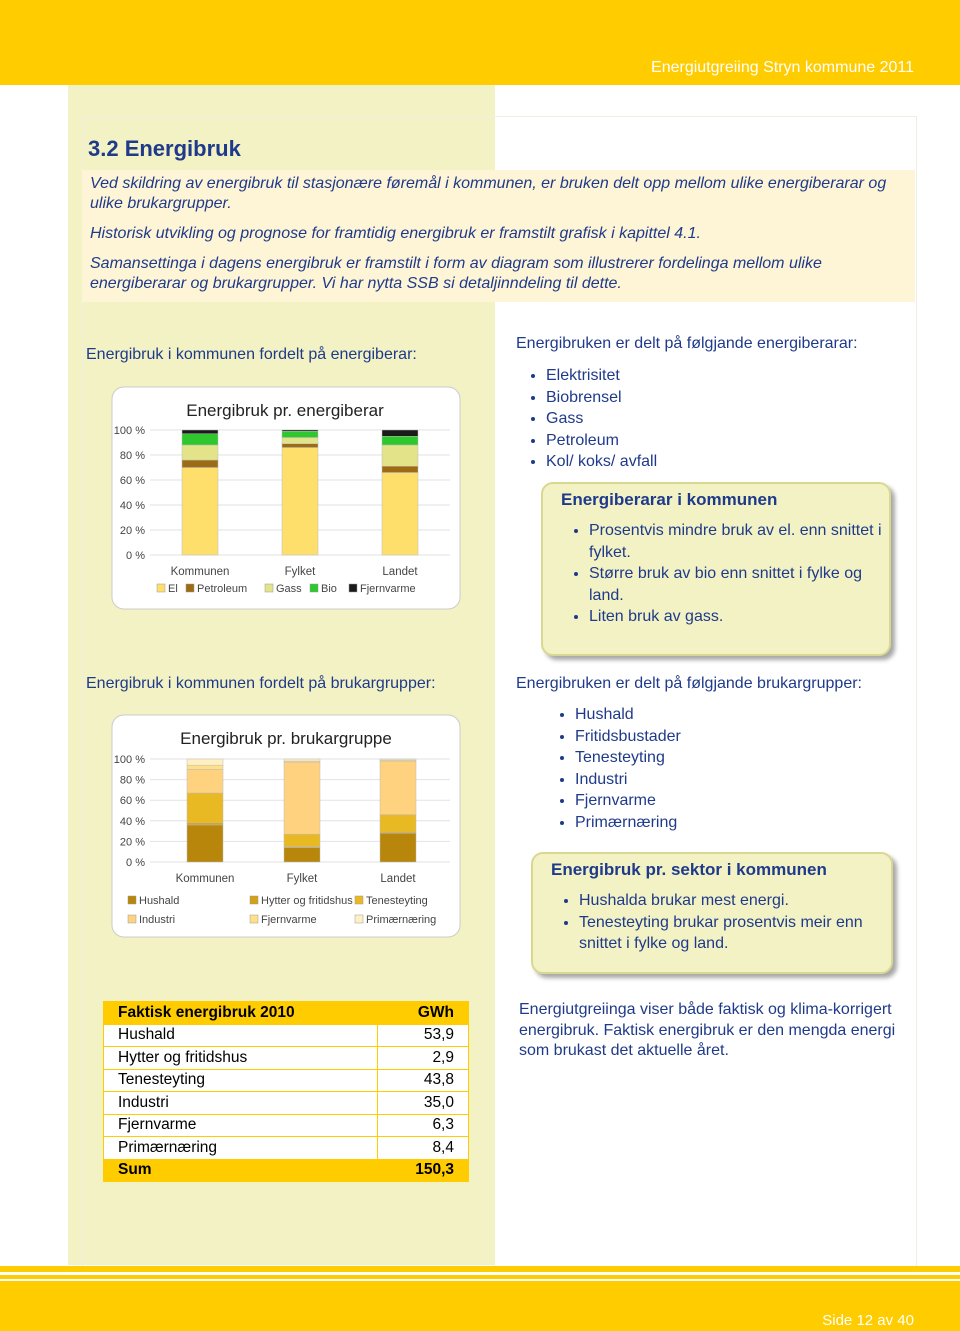 The width and height of the screenshot is (960, 1331). I want to click on table-cell: Industri, so click(240, 1103).